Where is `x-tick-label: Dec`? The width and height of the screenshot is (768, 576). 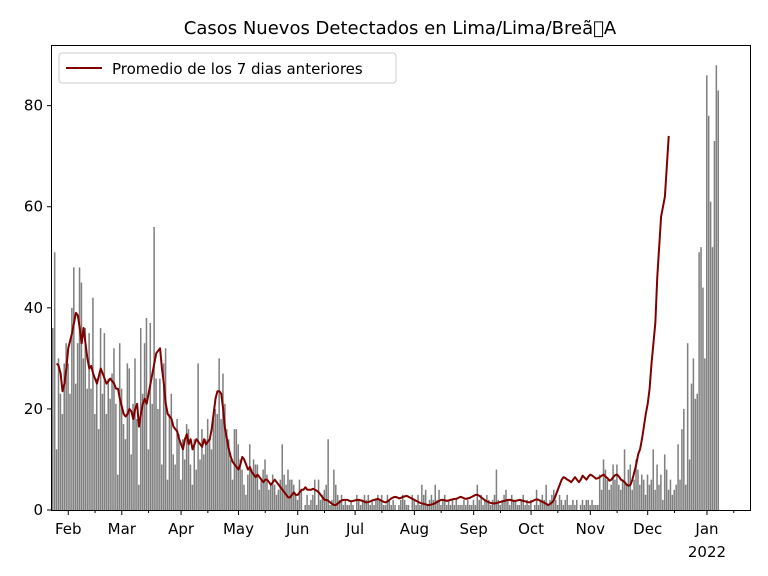 x-tick-label: Dec is located at coordinates (647, 529).